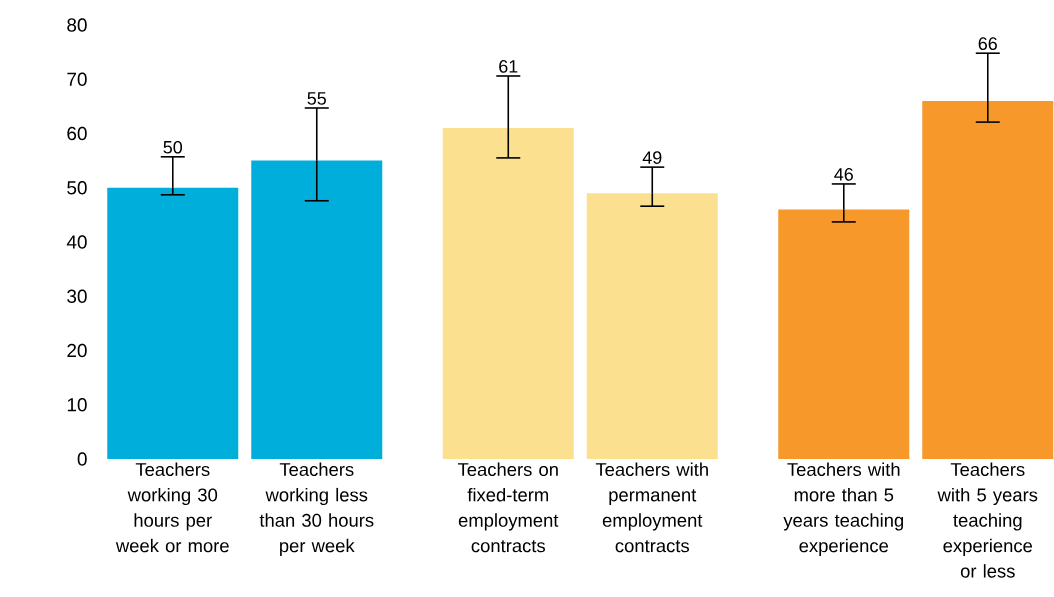 Image resolution: width=1054 pixels, height=597 pixels. What do you see at coordinates (316, 98) in the screenshot?
I see `data-label: 55` at bounding box center [316, 98].